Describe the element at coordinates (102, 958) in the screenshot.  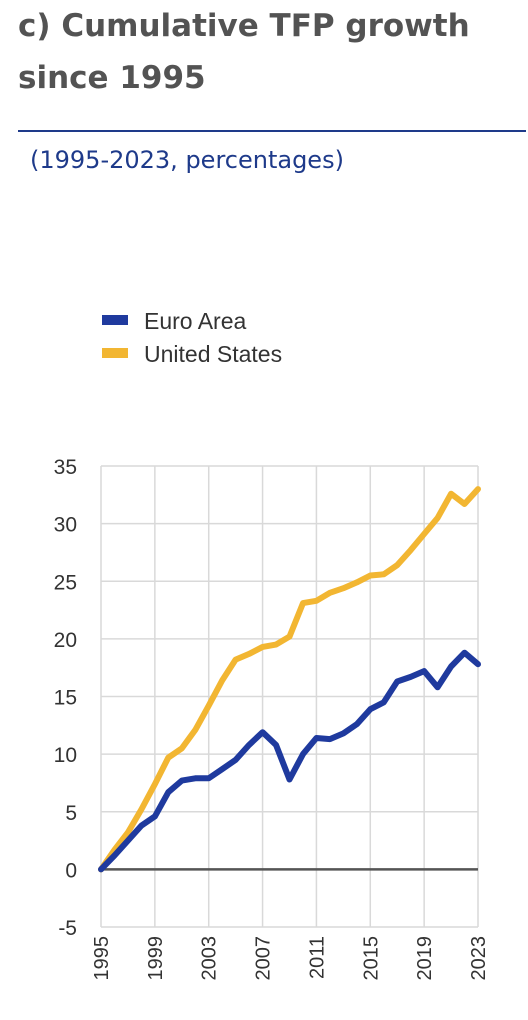
I see `x-tick-label: 1995` at that location.